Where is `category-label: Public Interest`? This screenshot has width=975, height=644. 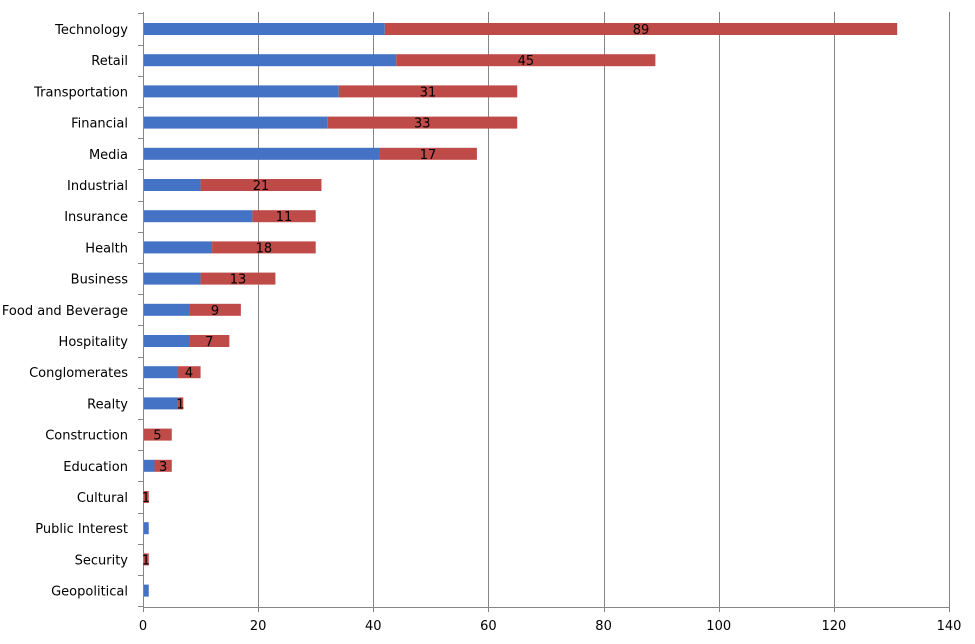
category-label: Public Interest is located at coordinates (81, 529).